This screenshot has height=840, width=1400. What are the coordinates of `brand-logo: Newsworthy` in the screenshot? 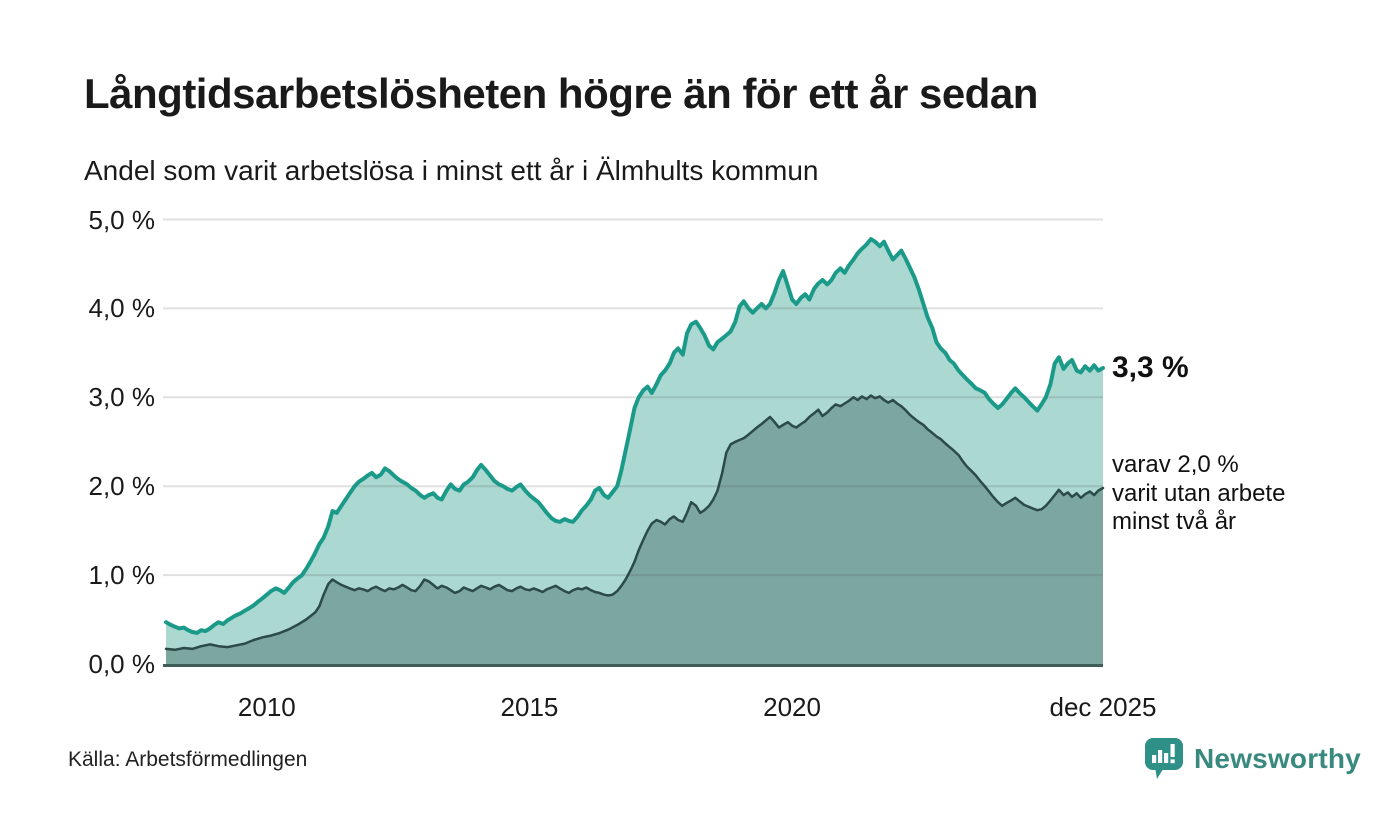 It's located at (1252, 759).